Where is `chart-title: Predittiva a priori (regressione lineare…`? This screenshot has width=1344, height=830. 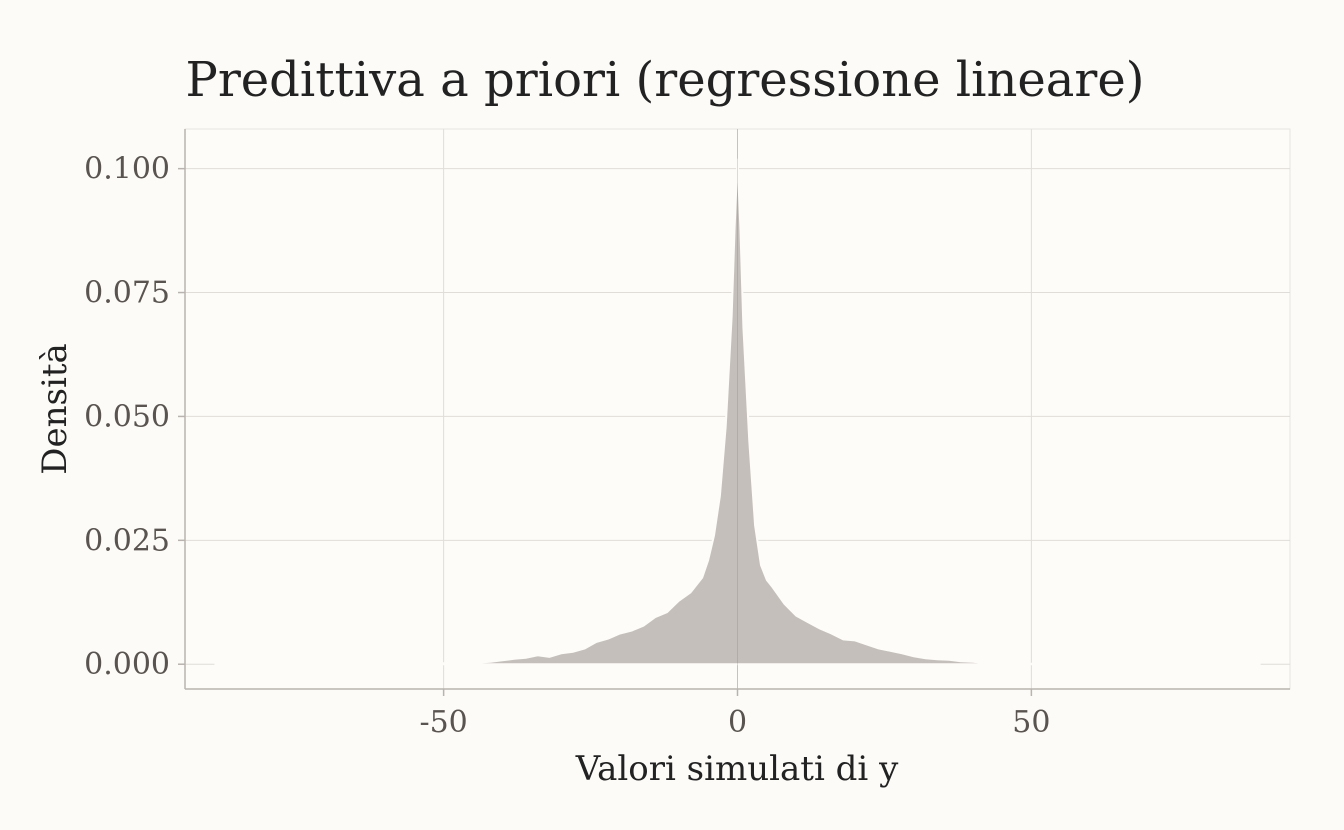 chart-title: Predittiva a priori (regressione lineare… is located at coordinates (665, 80).